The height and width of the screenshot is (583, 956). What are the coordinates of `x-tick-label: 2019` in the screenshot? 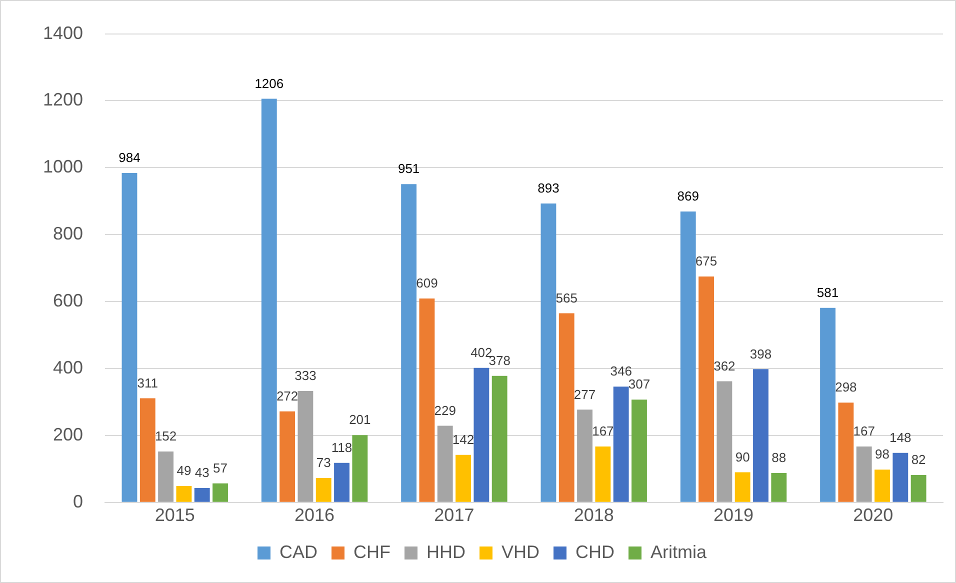 It's located at (733, 515).